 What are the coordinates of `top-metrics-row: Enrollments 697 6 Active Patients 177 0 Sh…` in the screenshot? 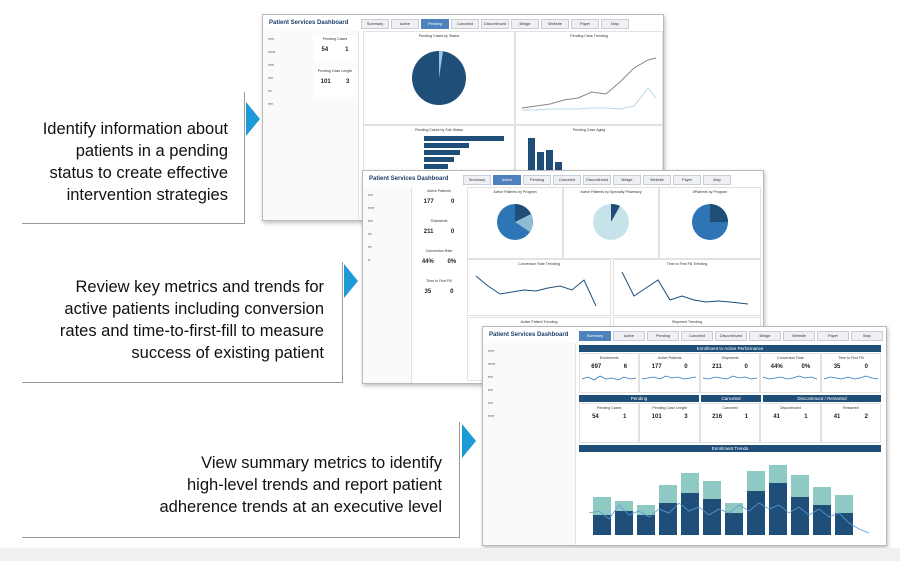 It's located at (730, 373).